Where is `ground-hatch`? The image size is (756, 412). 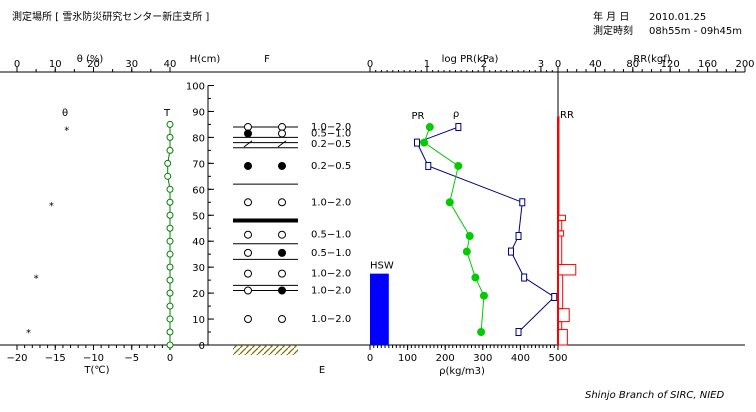
ground-hatch is located at coordinates (265, 350).